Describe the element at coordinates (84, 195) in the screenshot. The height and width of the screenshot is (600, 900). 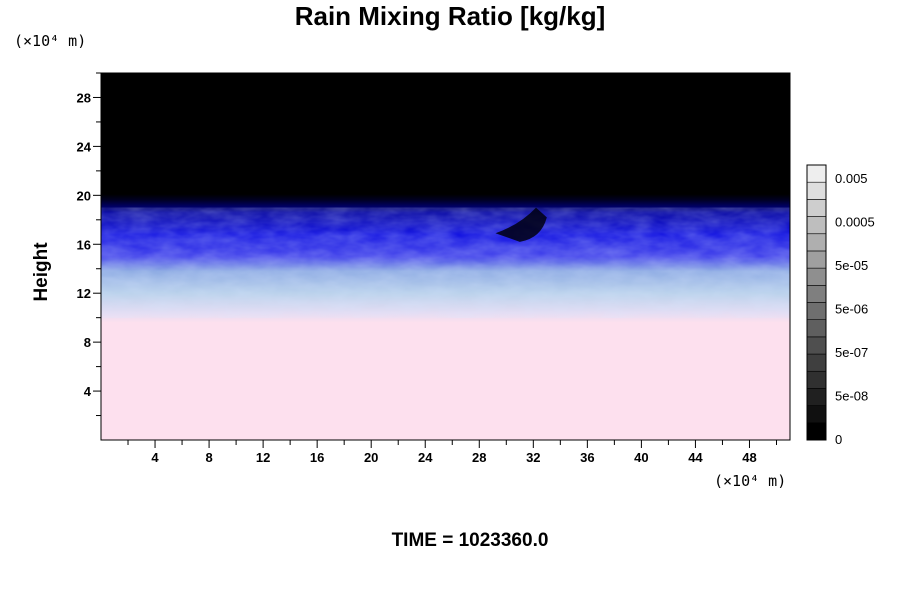
I see `y-tick-label: 20` at that location.